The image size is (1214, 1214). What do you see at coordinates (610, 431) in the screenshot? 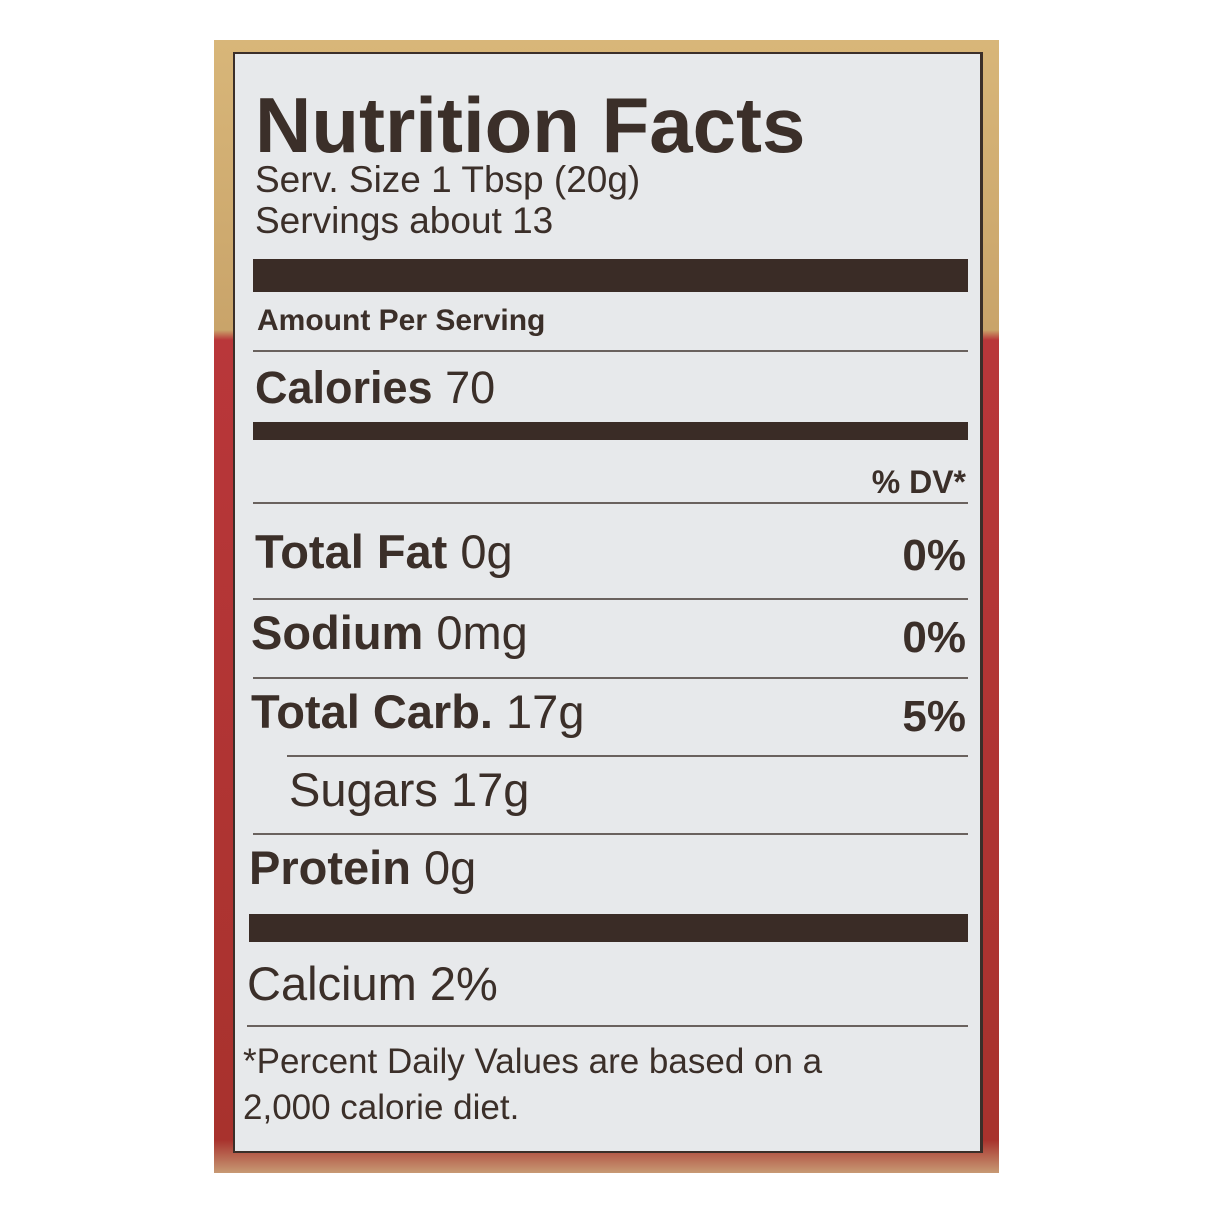
I see `medium-divider` at bounding box center [610, 431].